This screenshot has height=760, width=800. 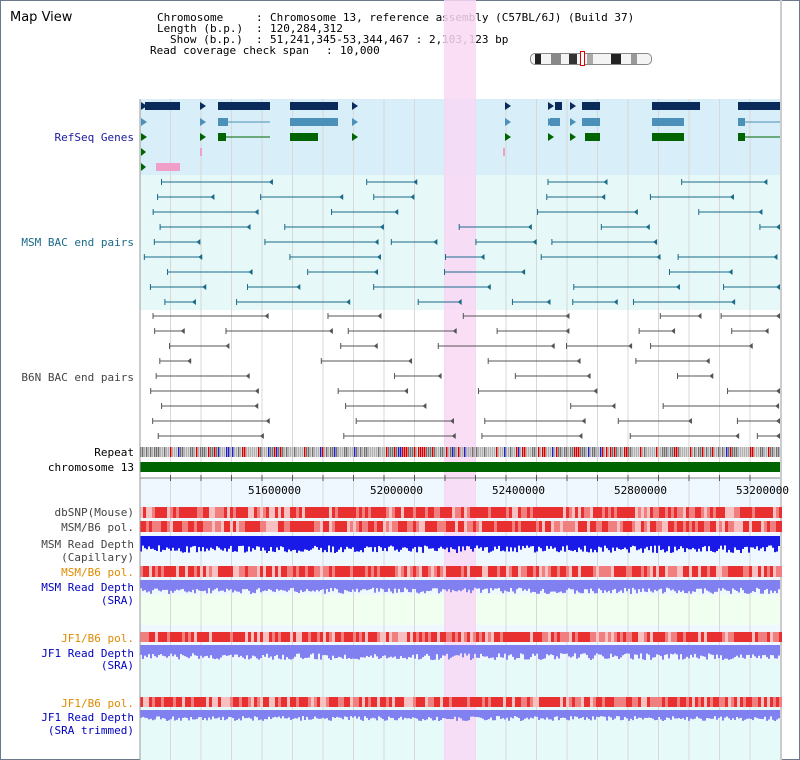 I want to click on track-label-b6n-bac: B6N BAC end pairs, so click(x=77, y=377).